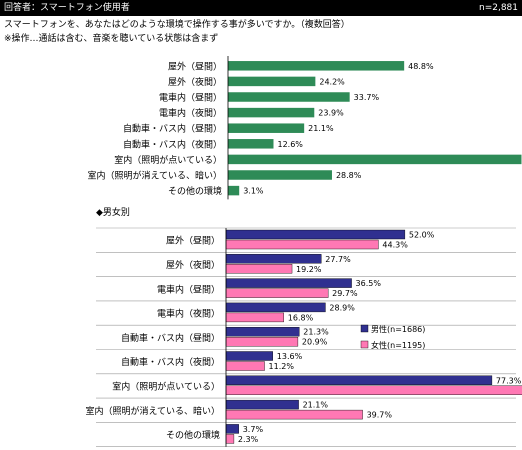 Image resolution: width=522 pixels, height=450 pixels. What do you see at coordinates (309, 269) in the screenshot?
I see `data-label-female: 19.2%` at bounding box center [309, 269].